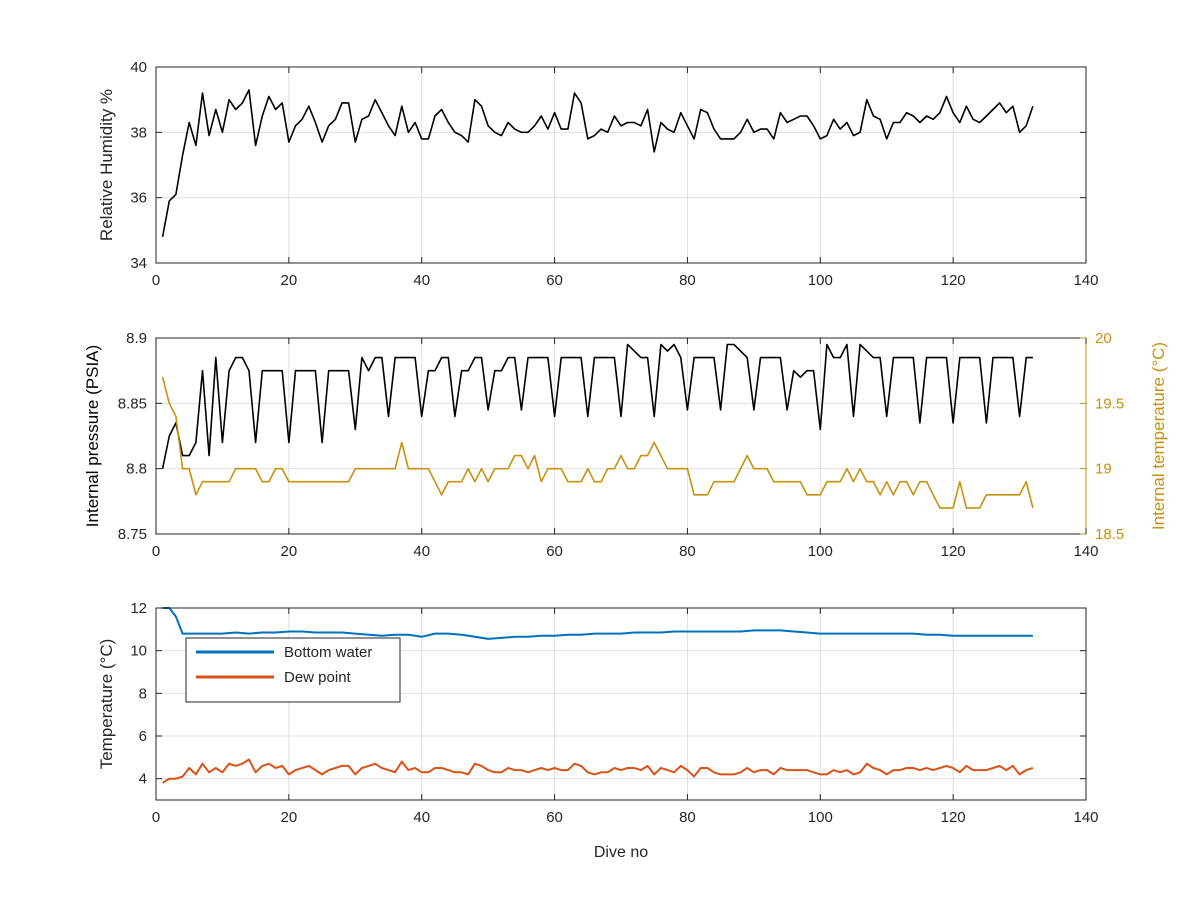 The height and width of the screenshot is (900, 1200). I want to click on y-tick-label: 40, so click(138, 67).